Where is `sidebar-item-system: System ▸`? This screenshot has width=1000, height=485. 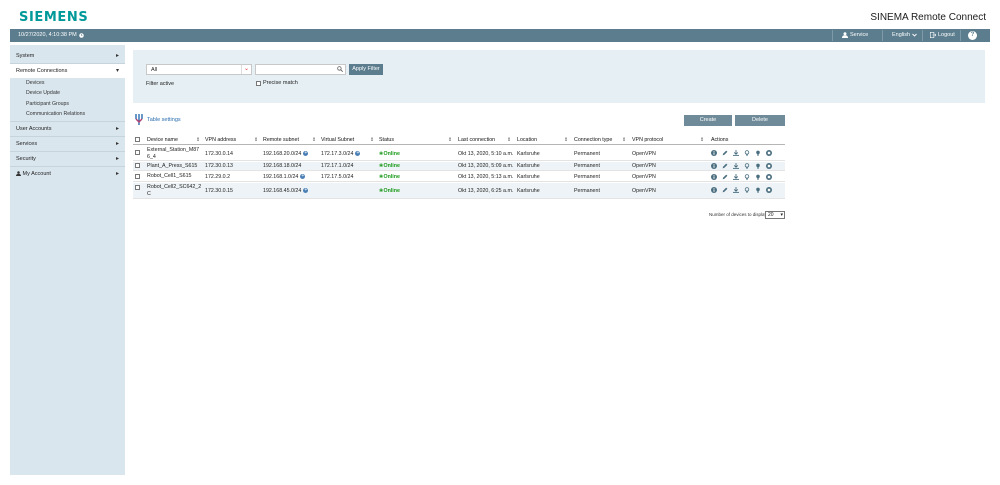
sidebar-item-system: System ▸ is located at coordinates (67, 56).